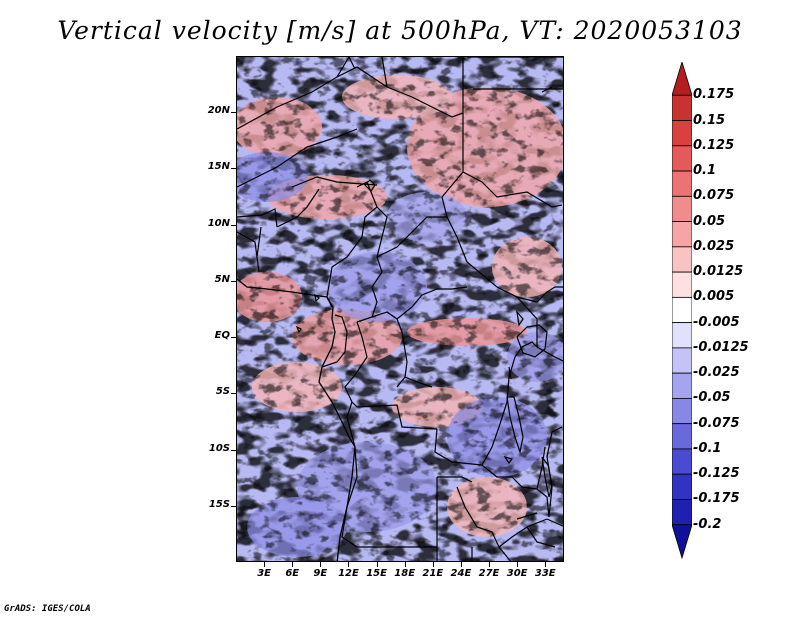  I want to click on colorbar-label: 0.15, so click(709, 120).